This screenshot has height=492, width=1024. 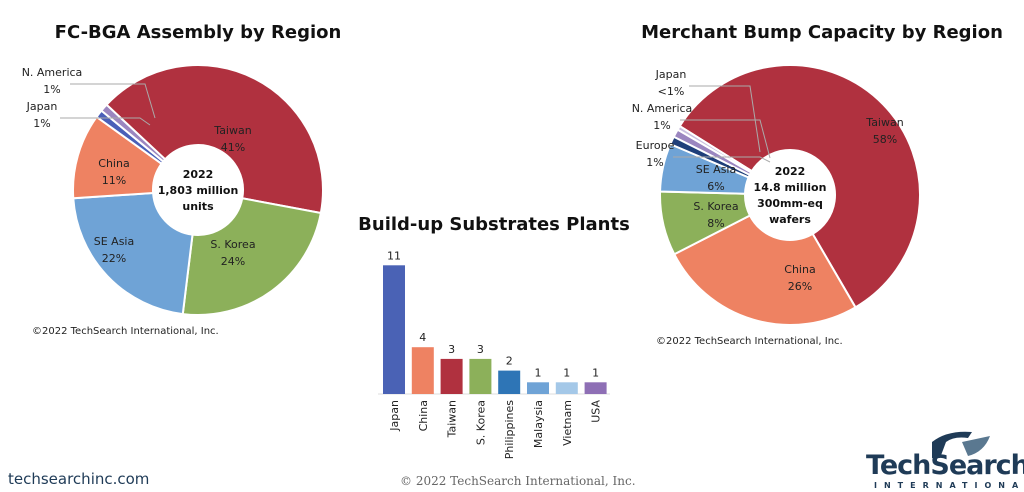 I want to click on bar-philippines, so click(x=509, y=382).